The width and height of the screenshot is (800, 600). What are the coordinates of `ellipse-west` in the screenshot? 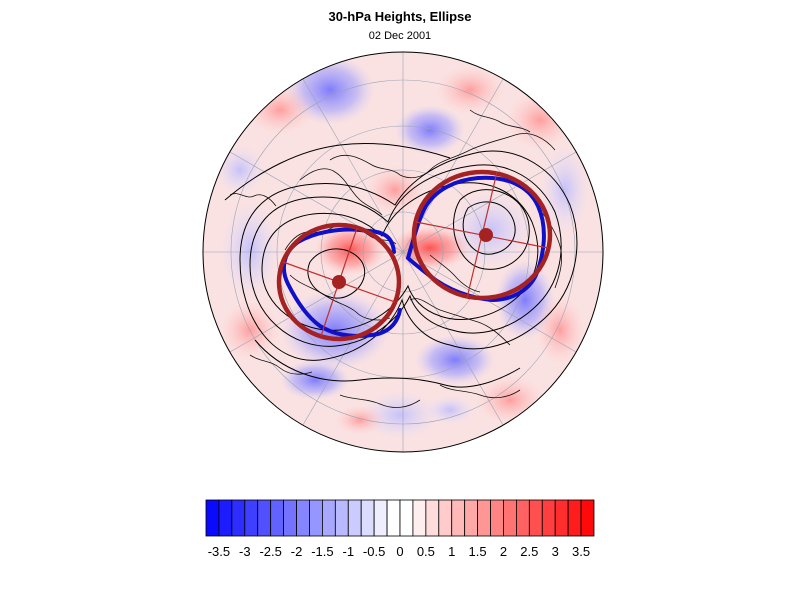 It's located at (339, 282).